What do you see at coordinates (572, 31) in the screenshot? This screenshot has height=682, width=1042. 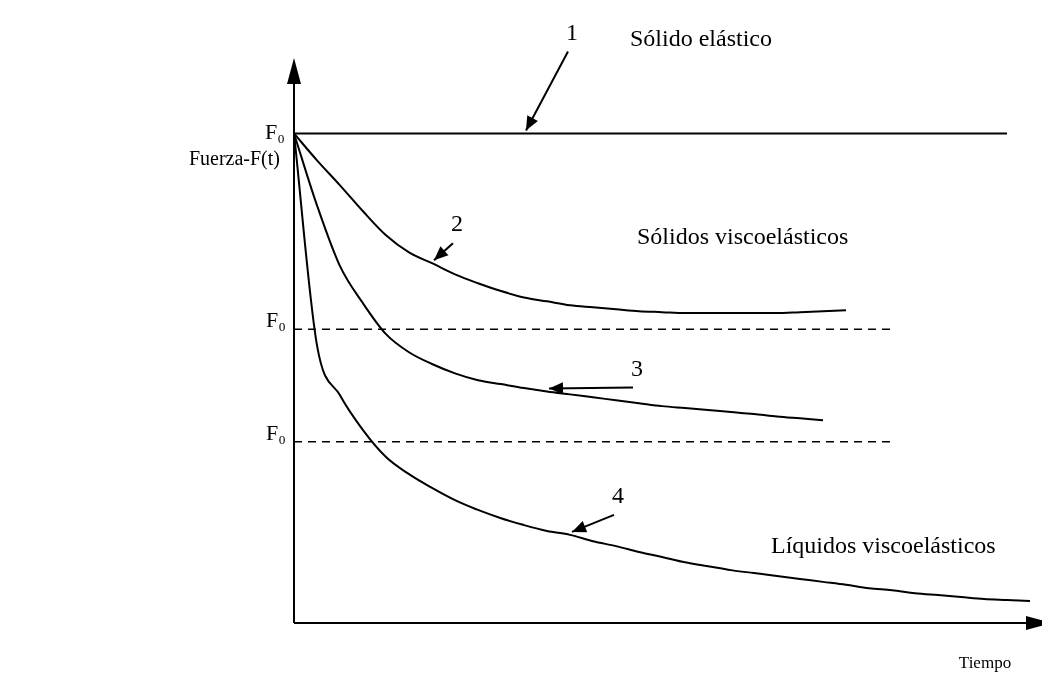 I see `text: 1` at bounding box center [572, 31].